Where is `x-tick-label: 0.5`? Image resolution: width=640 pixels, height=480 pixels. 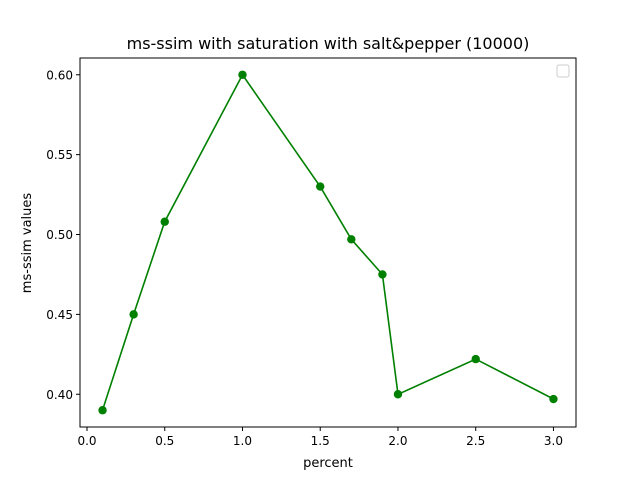
x-tick-label: 0.5 is located at coordinates (164, 441).